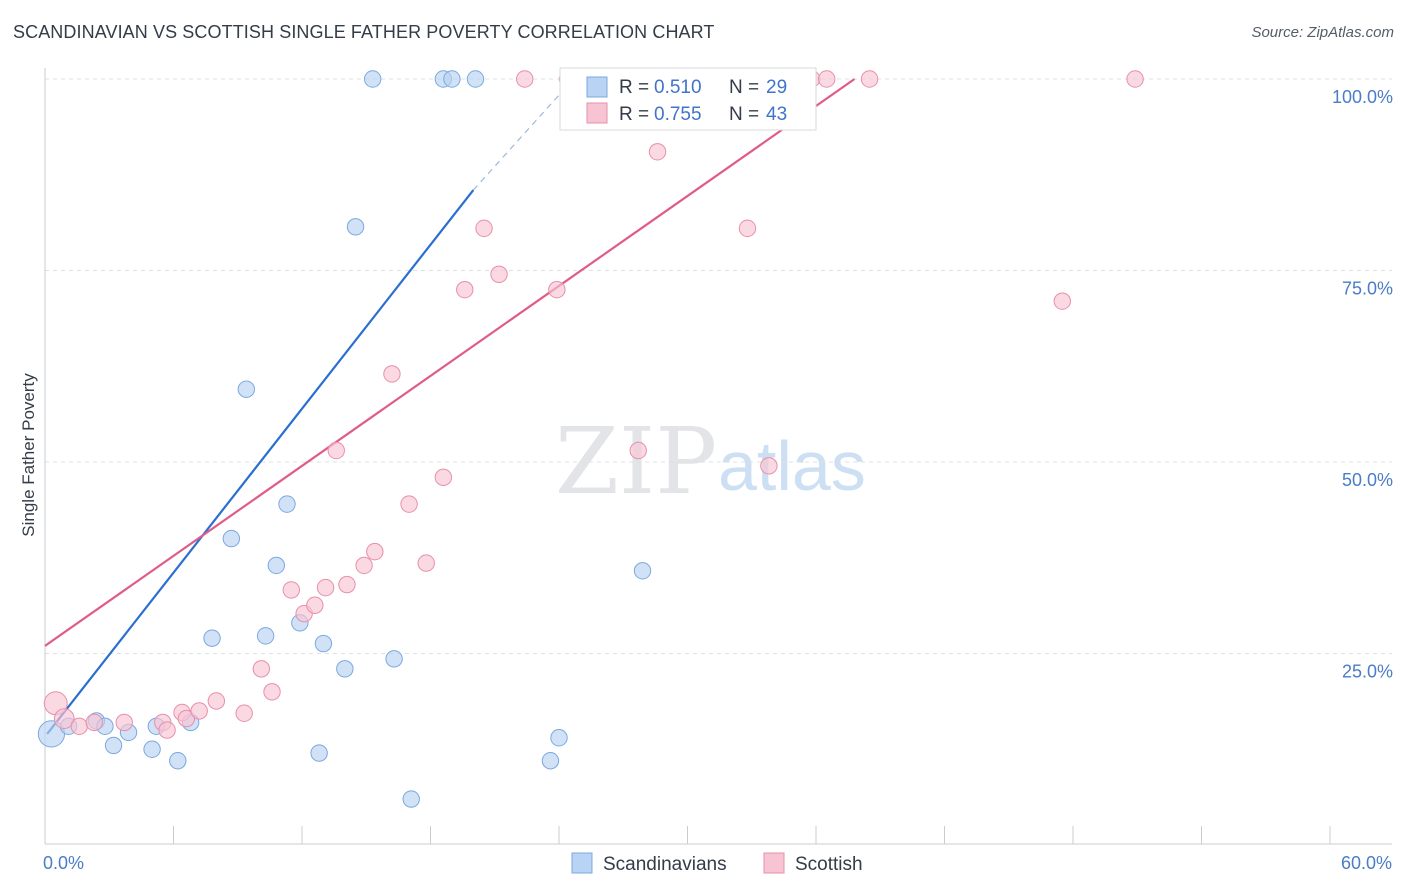 Image resolution: width=1406 pixels, height=892 pixels. I want to click on x-tick-min: 0.0%, so click(63, 863).